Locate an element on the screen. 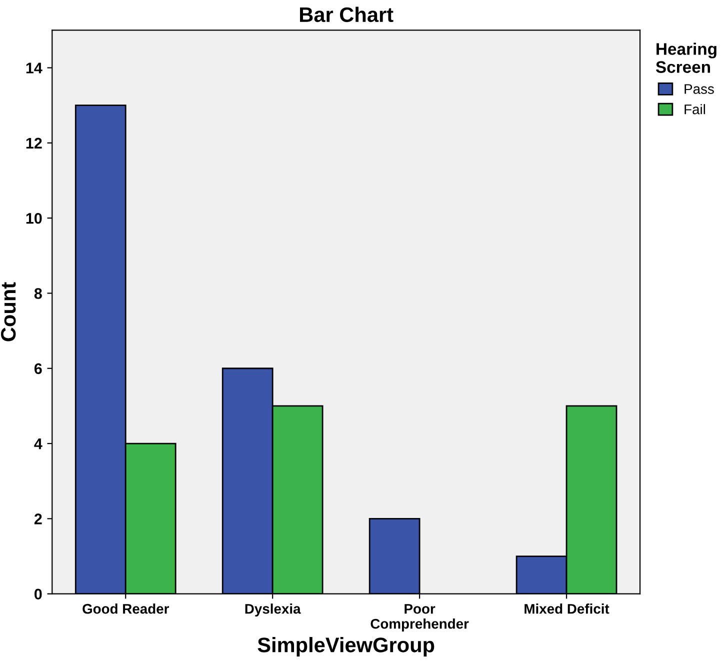 The height and width of the screenshot is (671, 724). legend-label: Pass is located at coordinates (699, 89).